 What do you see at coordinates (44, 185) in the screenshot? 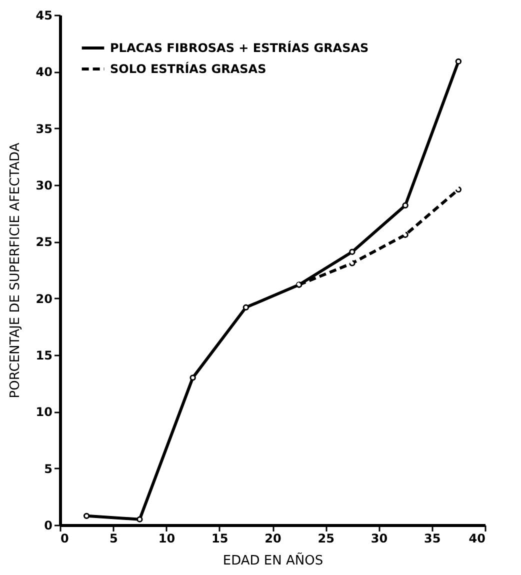
I see `y-tick-label: 30` at bounding box center [44, 185].